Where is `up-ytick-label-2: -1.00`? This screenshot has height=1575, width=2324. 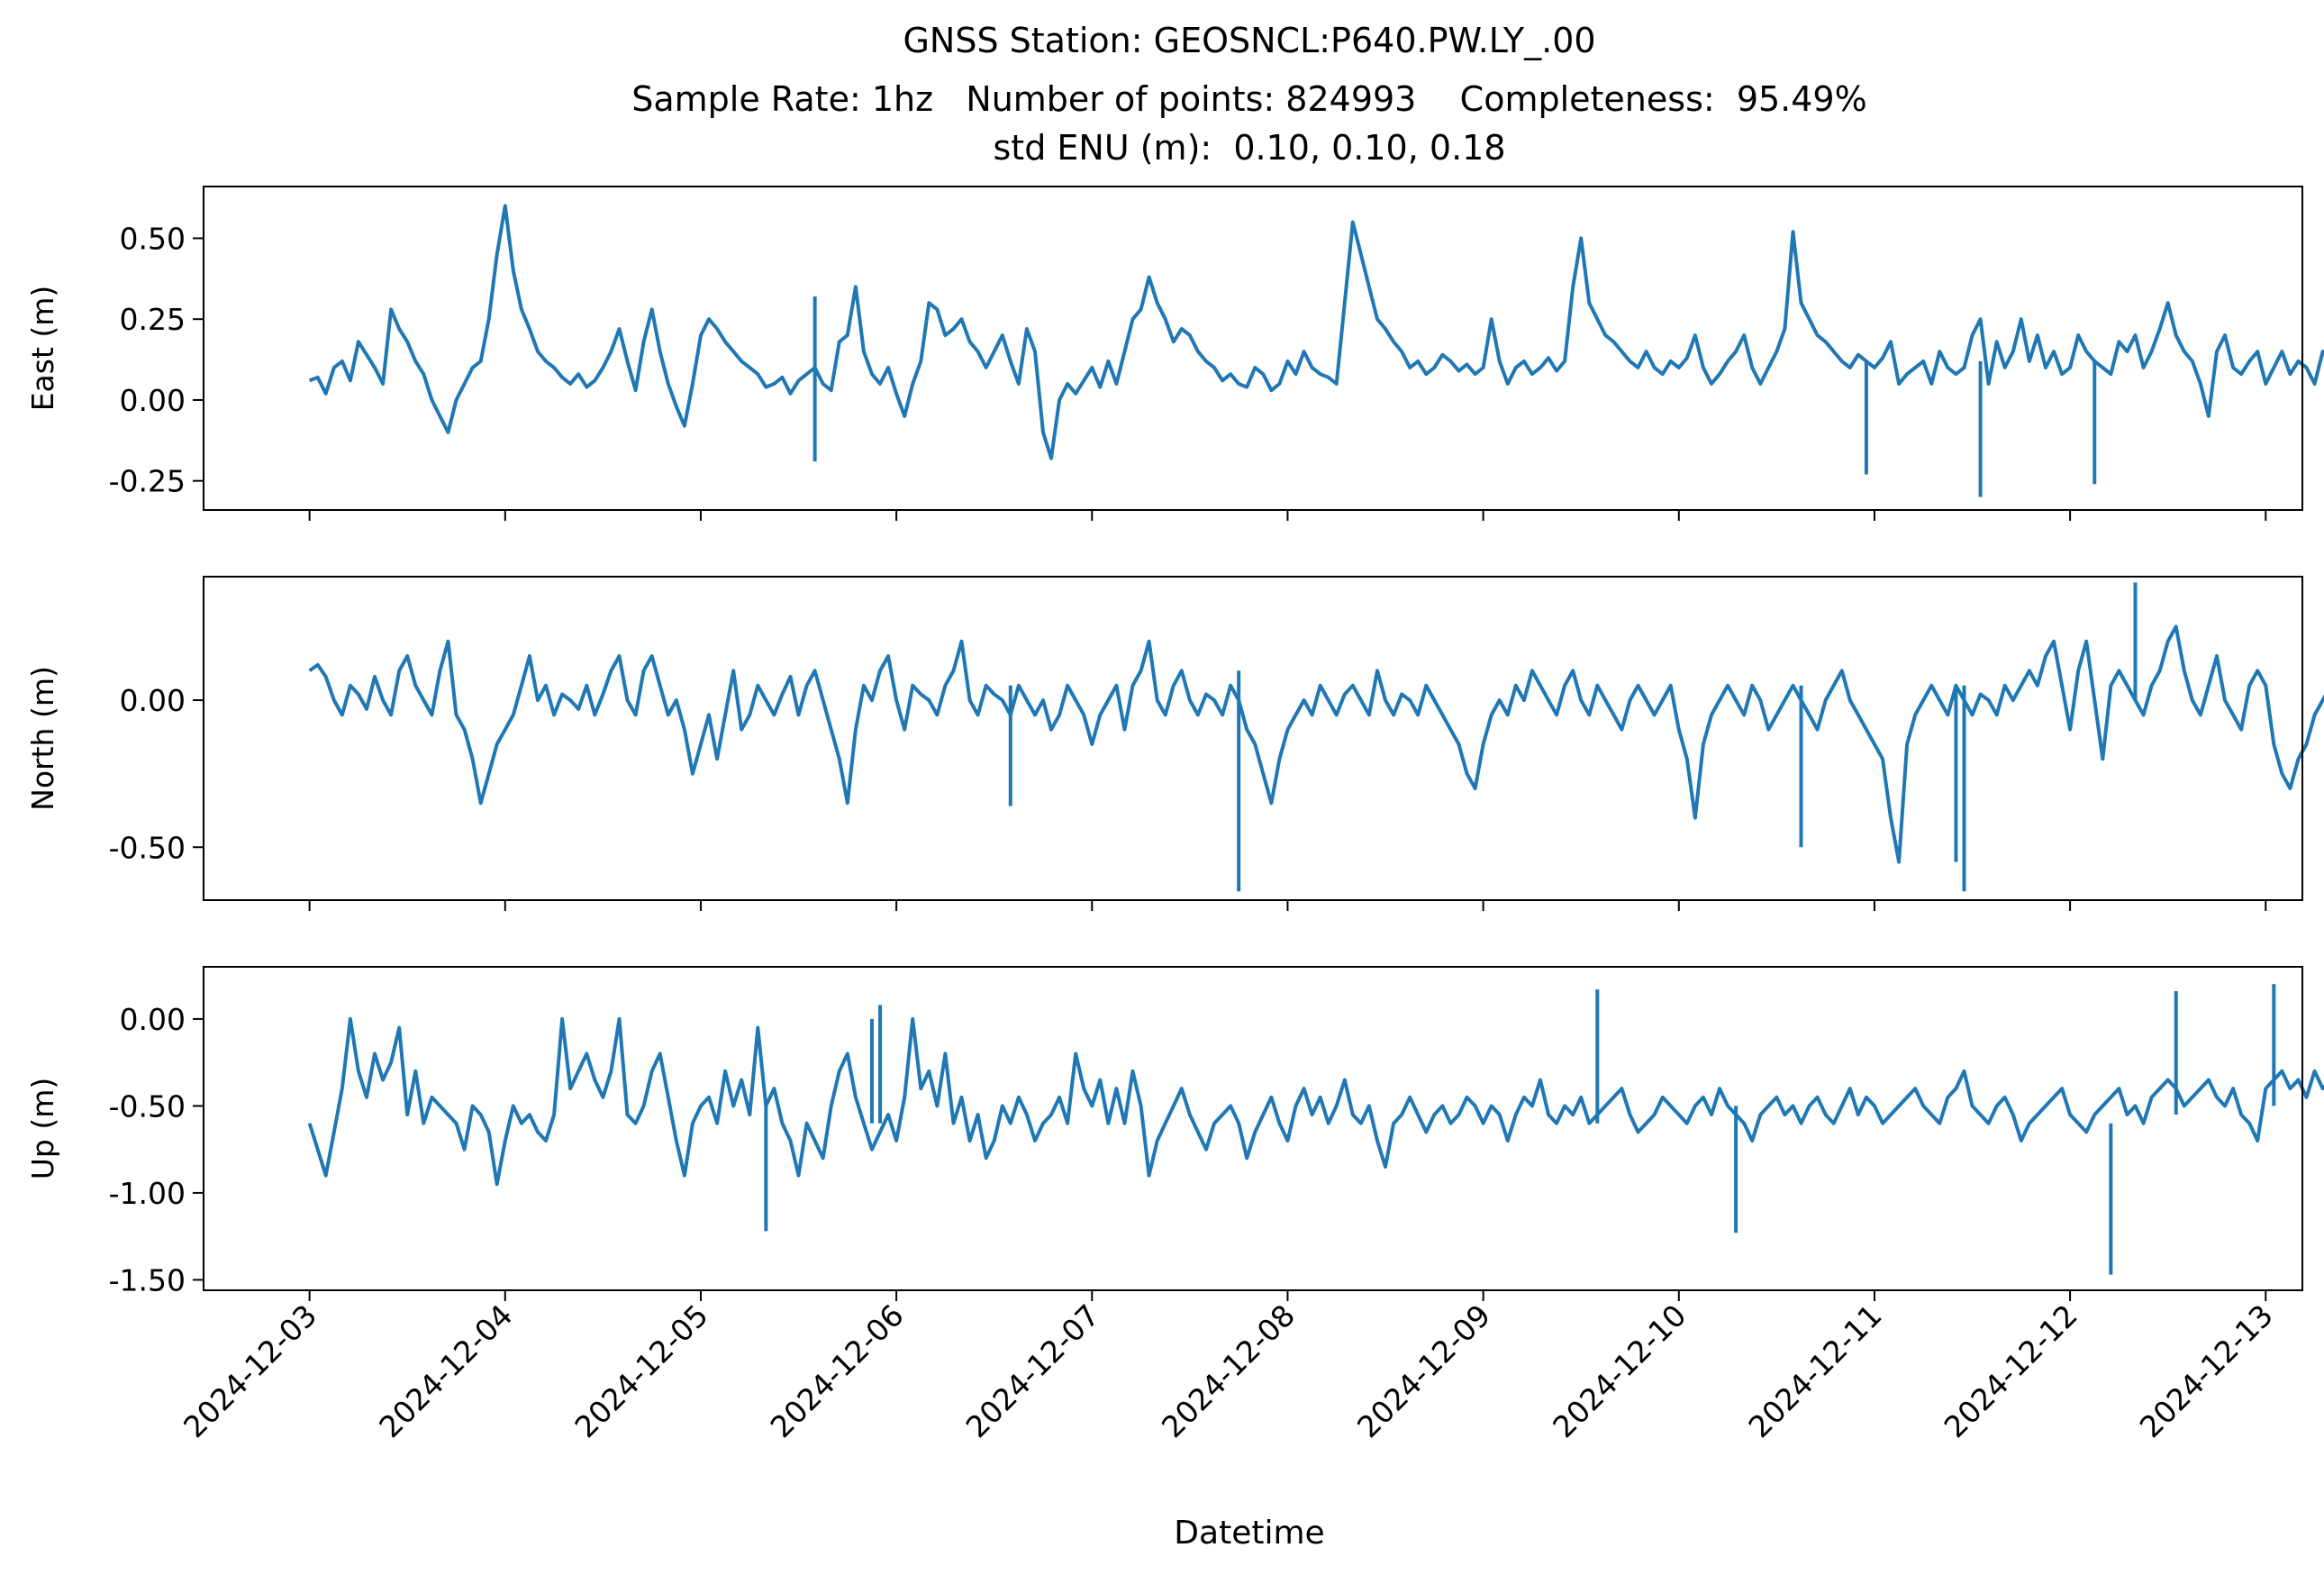 up-ytick-label-2: -1.00 is located at coordinates (148, 1193).